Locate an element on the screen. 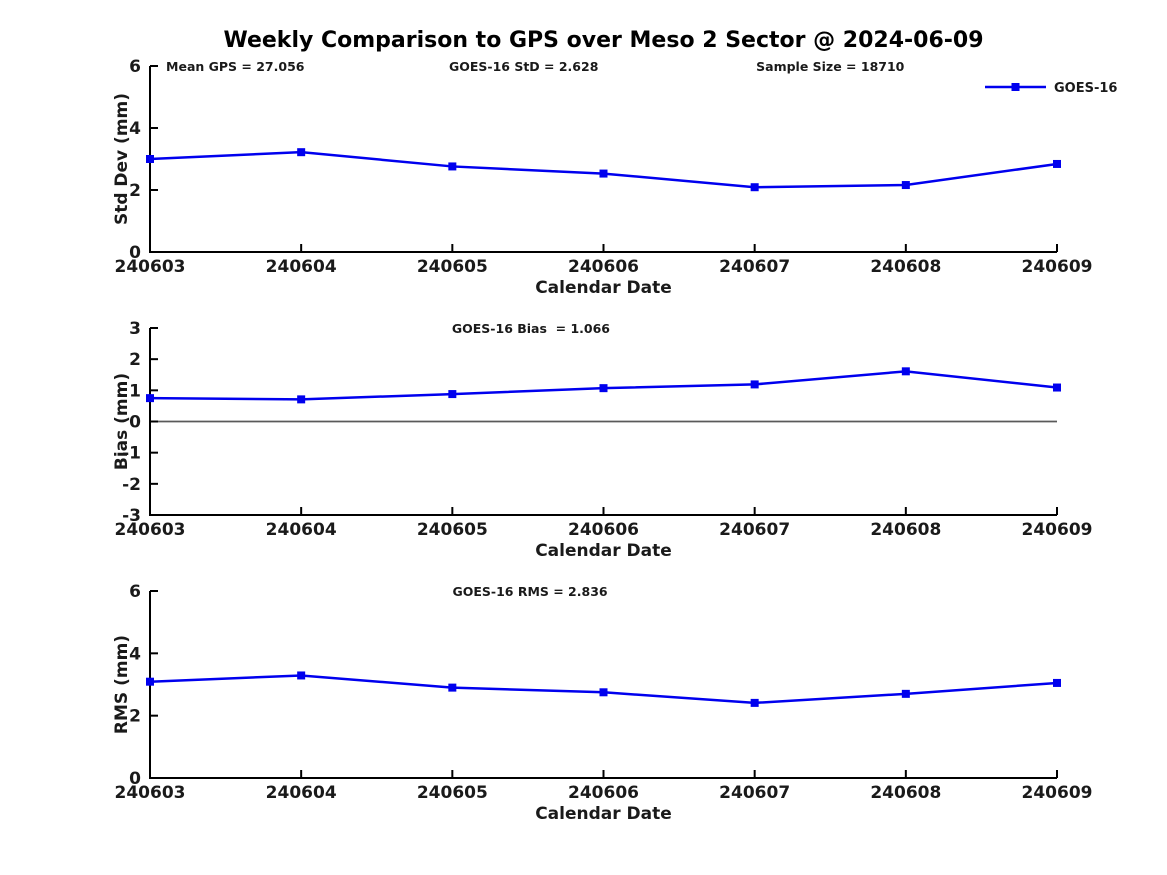 The width and height of the screenshot is (1167, 875). x-tick-label-bias: 240604 is located at coordinates (301, 530).